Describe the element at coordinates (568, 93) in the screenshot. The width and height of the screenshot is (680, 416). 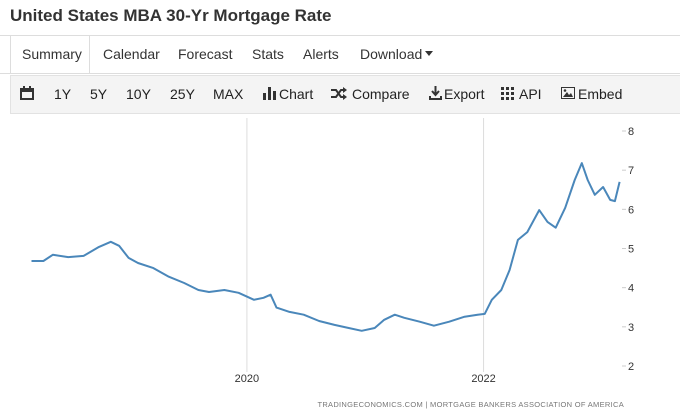
I see `embed-icon` at that location.